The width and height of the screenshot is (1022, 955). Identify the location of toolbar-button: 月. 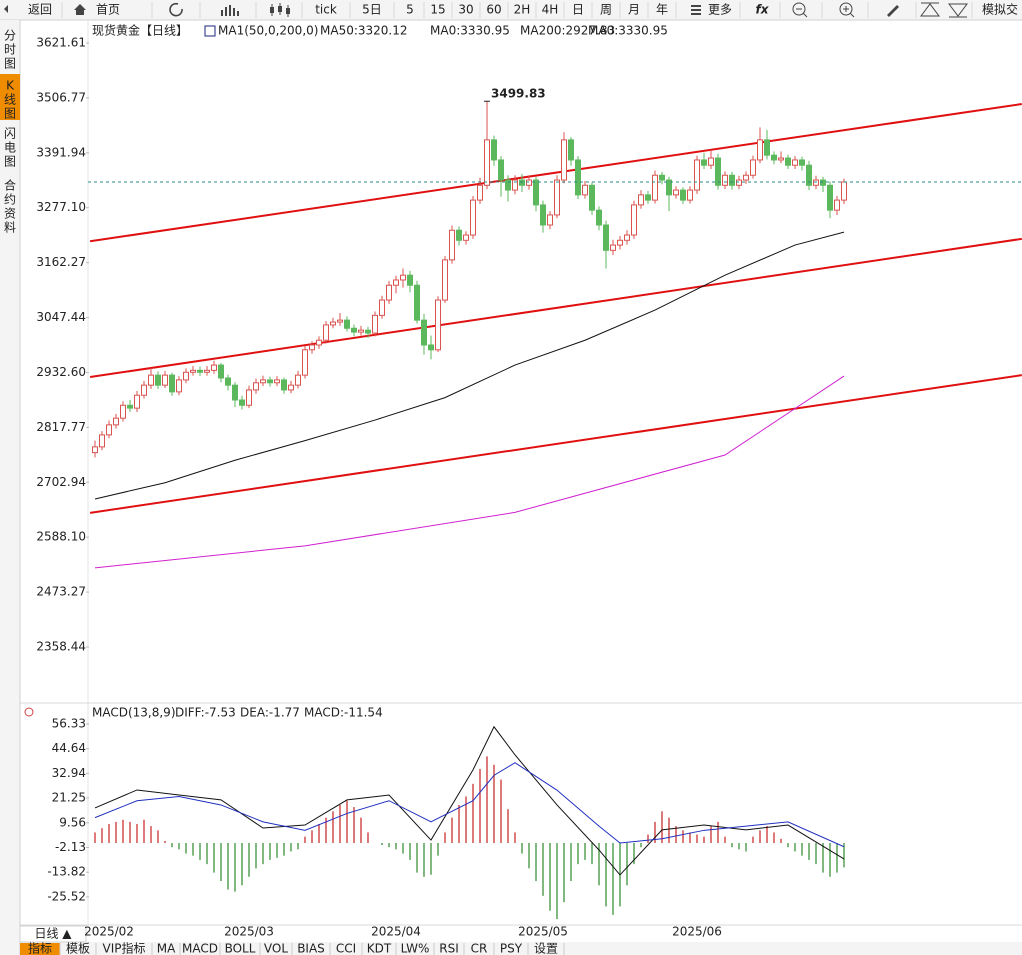
(634, 10).